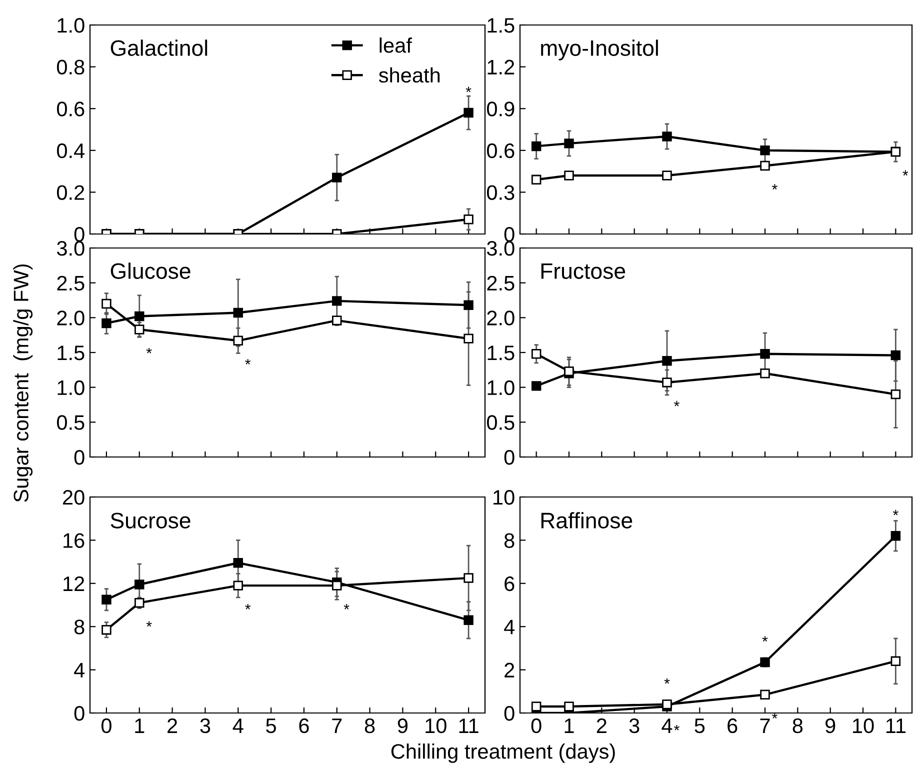 The image size is (915, 766). What do you see at coordinates (501, 67) in the screenshot?
I see `y-tick-label: 1.2` at bounding box center [501, 67].